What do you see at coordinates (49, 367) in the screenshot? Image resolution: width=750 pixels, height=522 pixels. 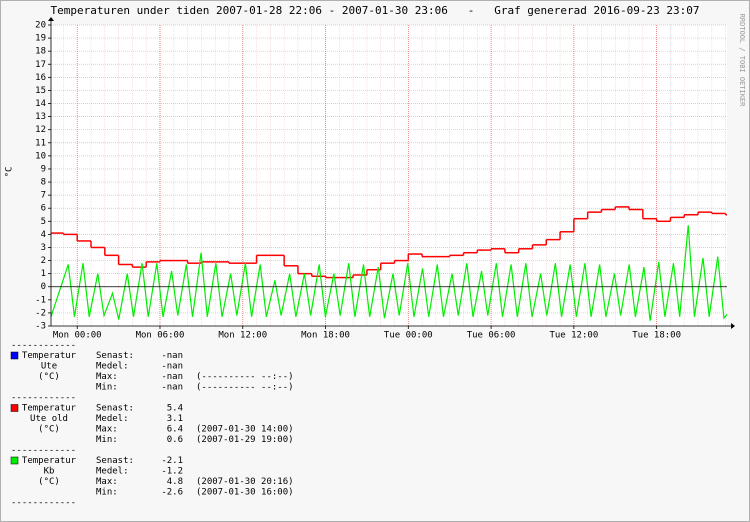 I see `legend-name: Ute` at bounding box center [49, 367].